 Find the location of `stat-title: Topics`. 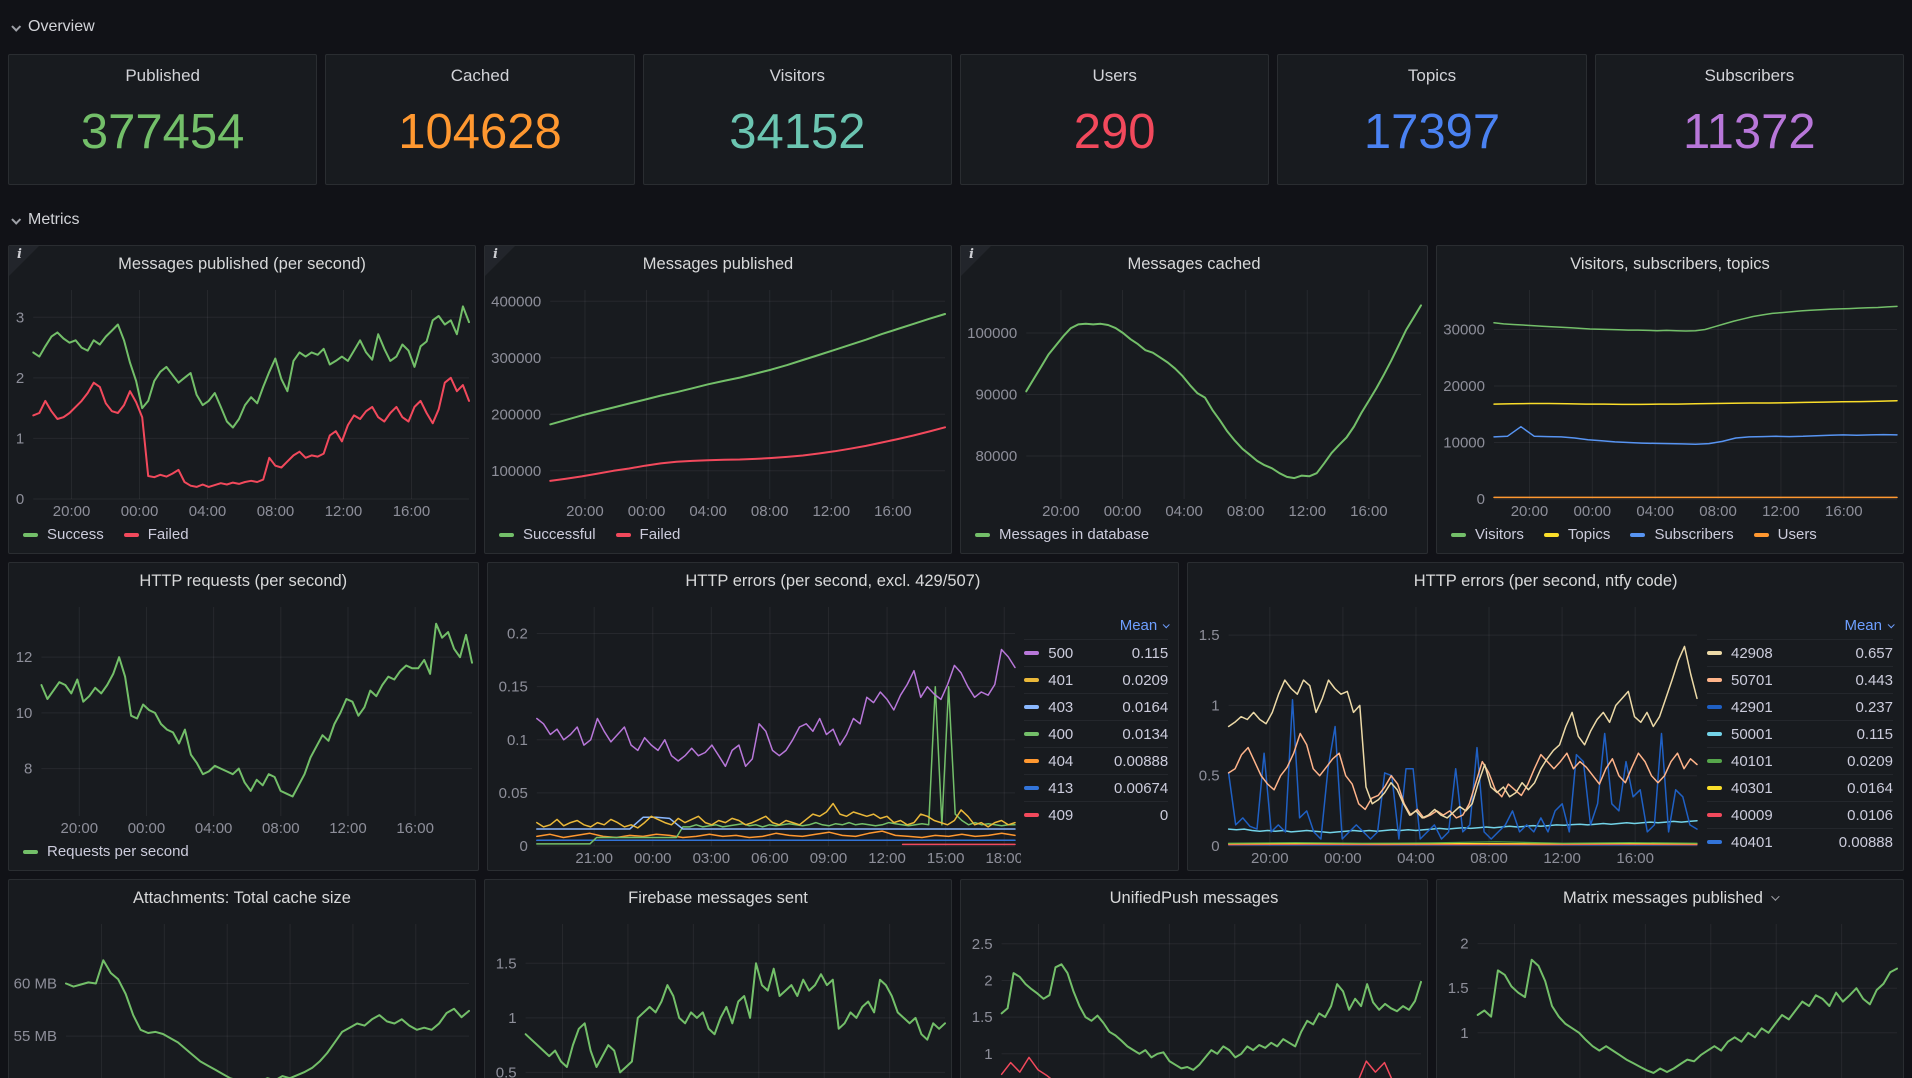

stat-title: Topics is located at coordinates (1432, 75).